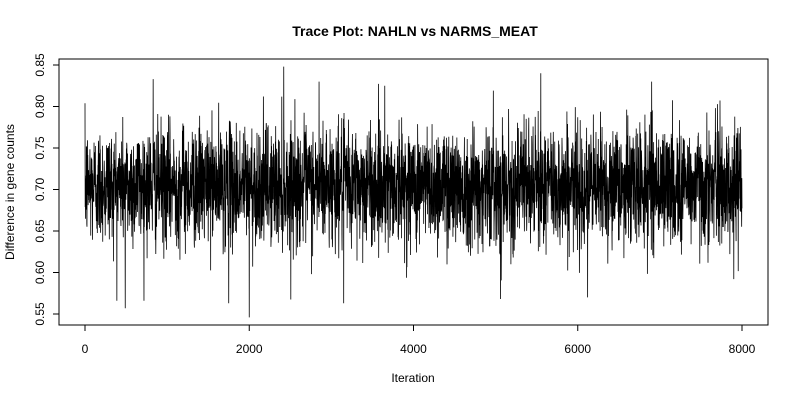 This screenshot has height=400, width=800. Describe the element at coordinates (412, 378) in the screenshot. I see `x-axis-label: Iteration` at that location.